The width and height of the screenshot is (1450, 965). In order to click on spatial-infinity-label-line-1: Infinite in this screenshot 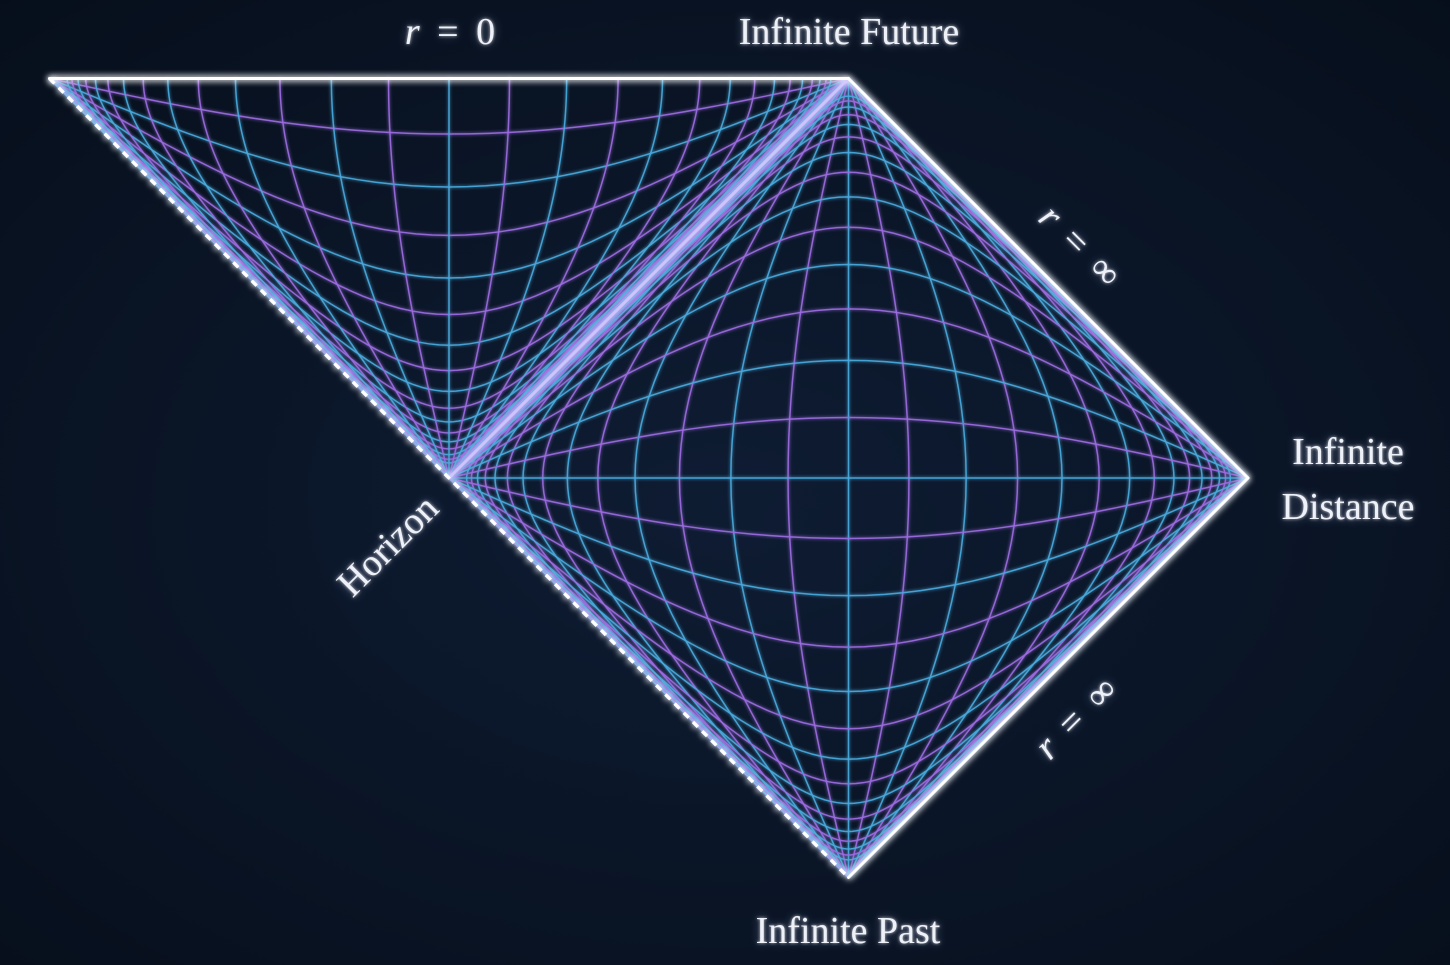, I will do `click(1348, 452)`.